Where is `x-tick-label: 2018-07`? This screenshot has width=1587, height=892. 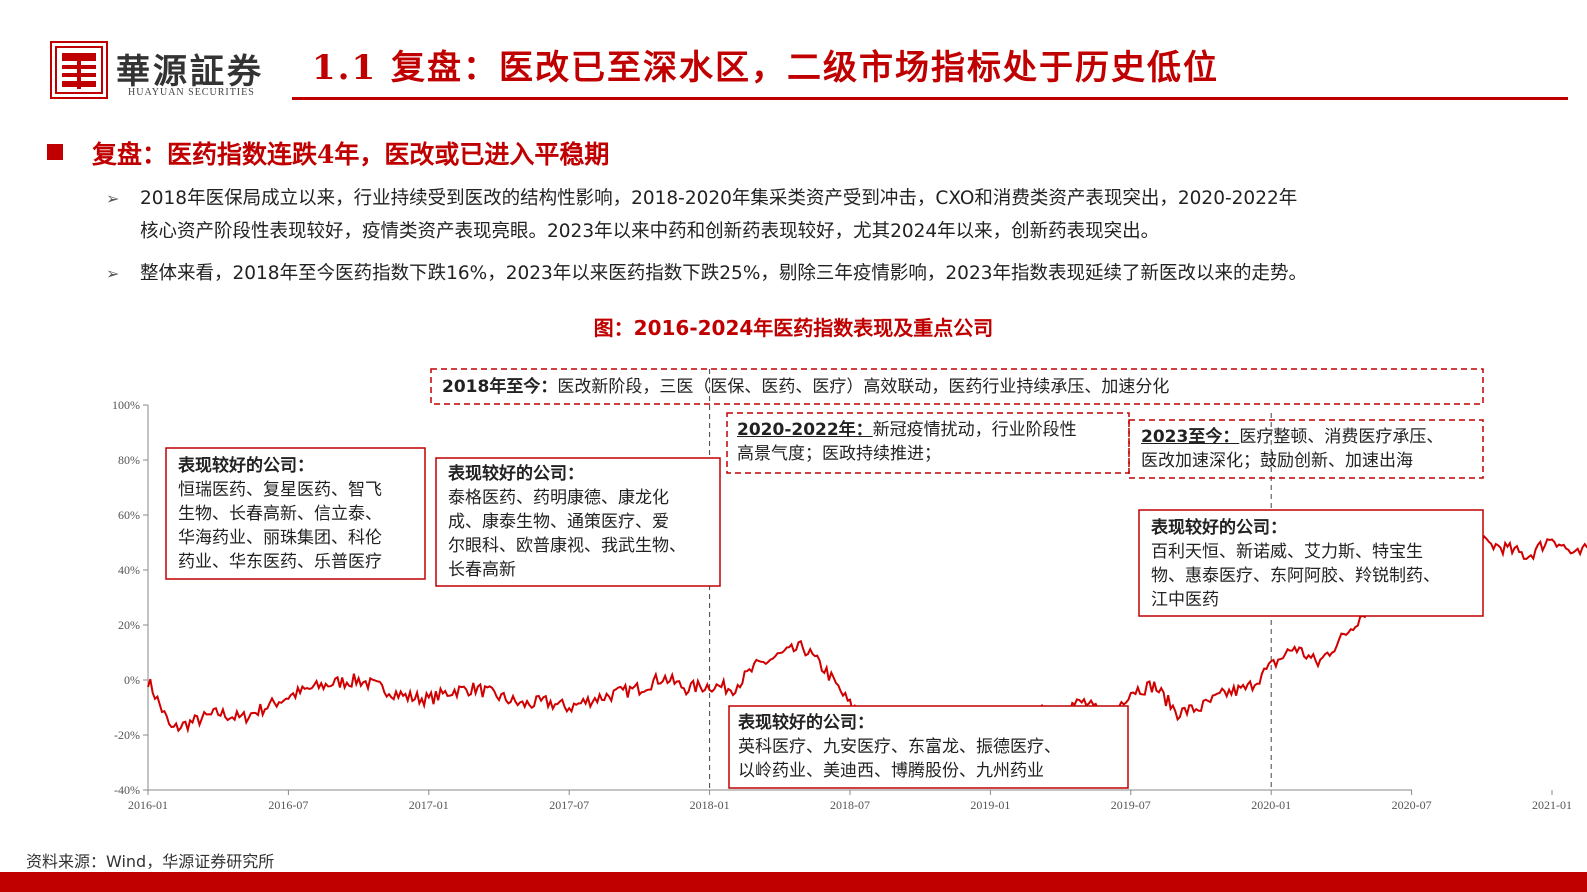 x-tick-label: 2018-07 is located at coordinates (850, 805).